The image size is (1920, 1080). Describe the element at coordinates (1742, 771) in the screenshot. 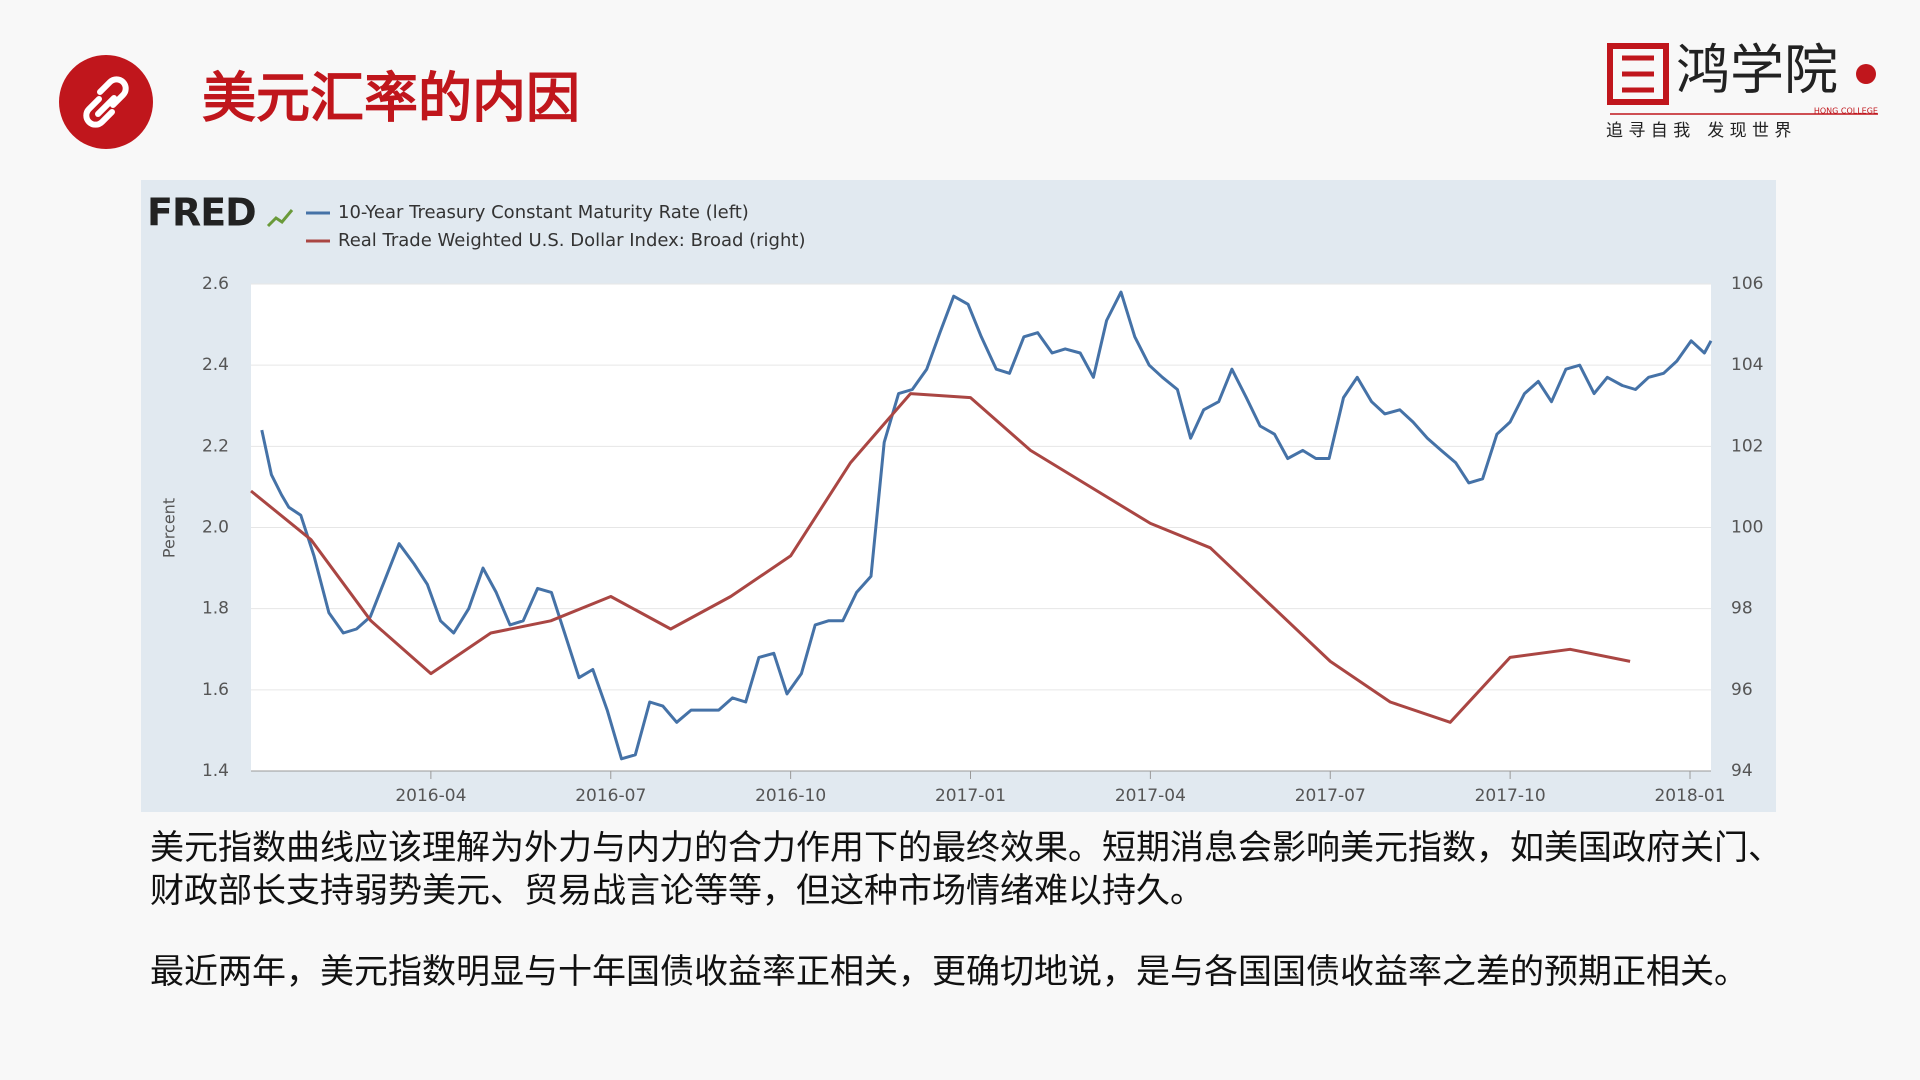

I see `y2-tick-label: 94` at that location.